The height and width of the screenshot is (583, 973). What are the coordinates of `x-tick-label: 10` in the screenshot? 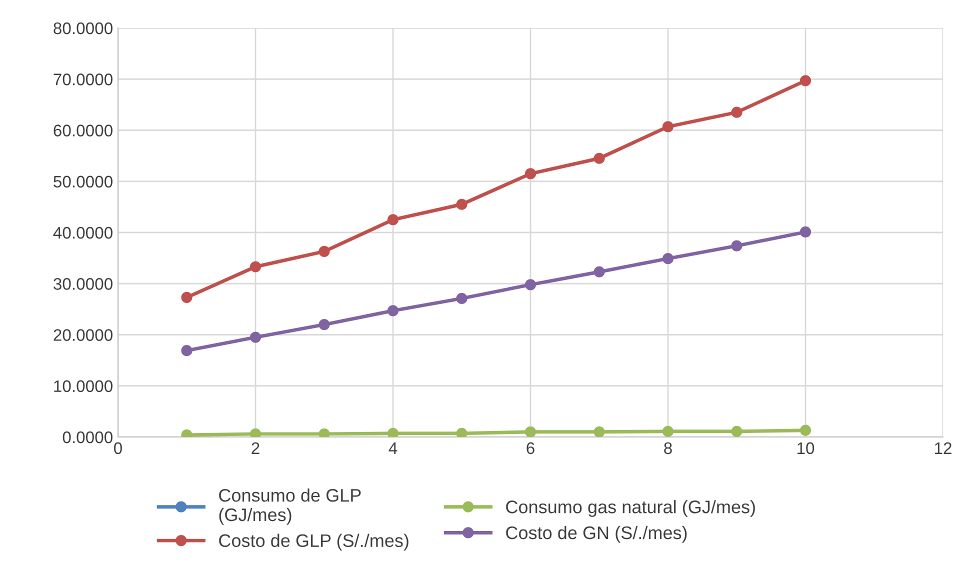 It's located at (806, 448).